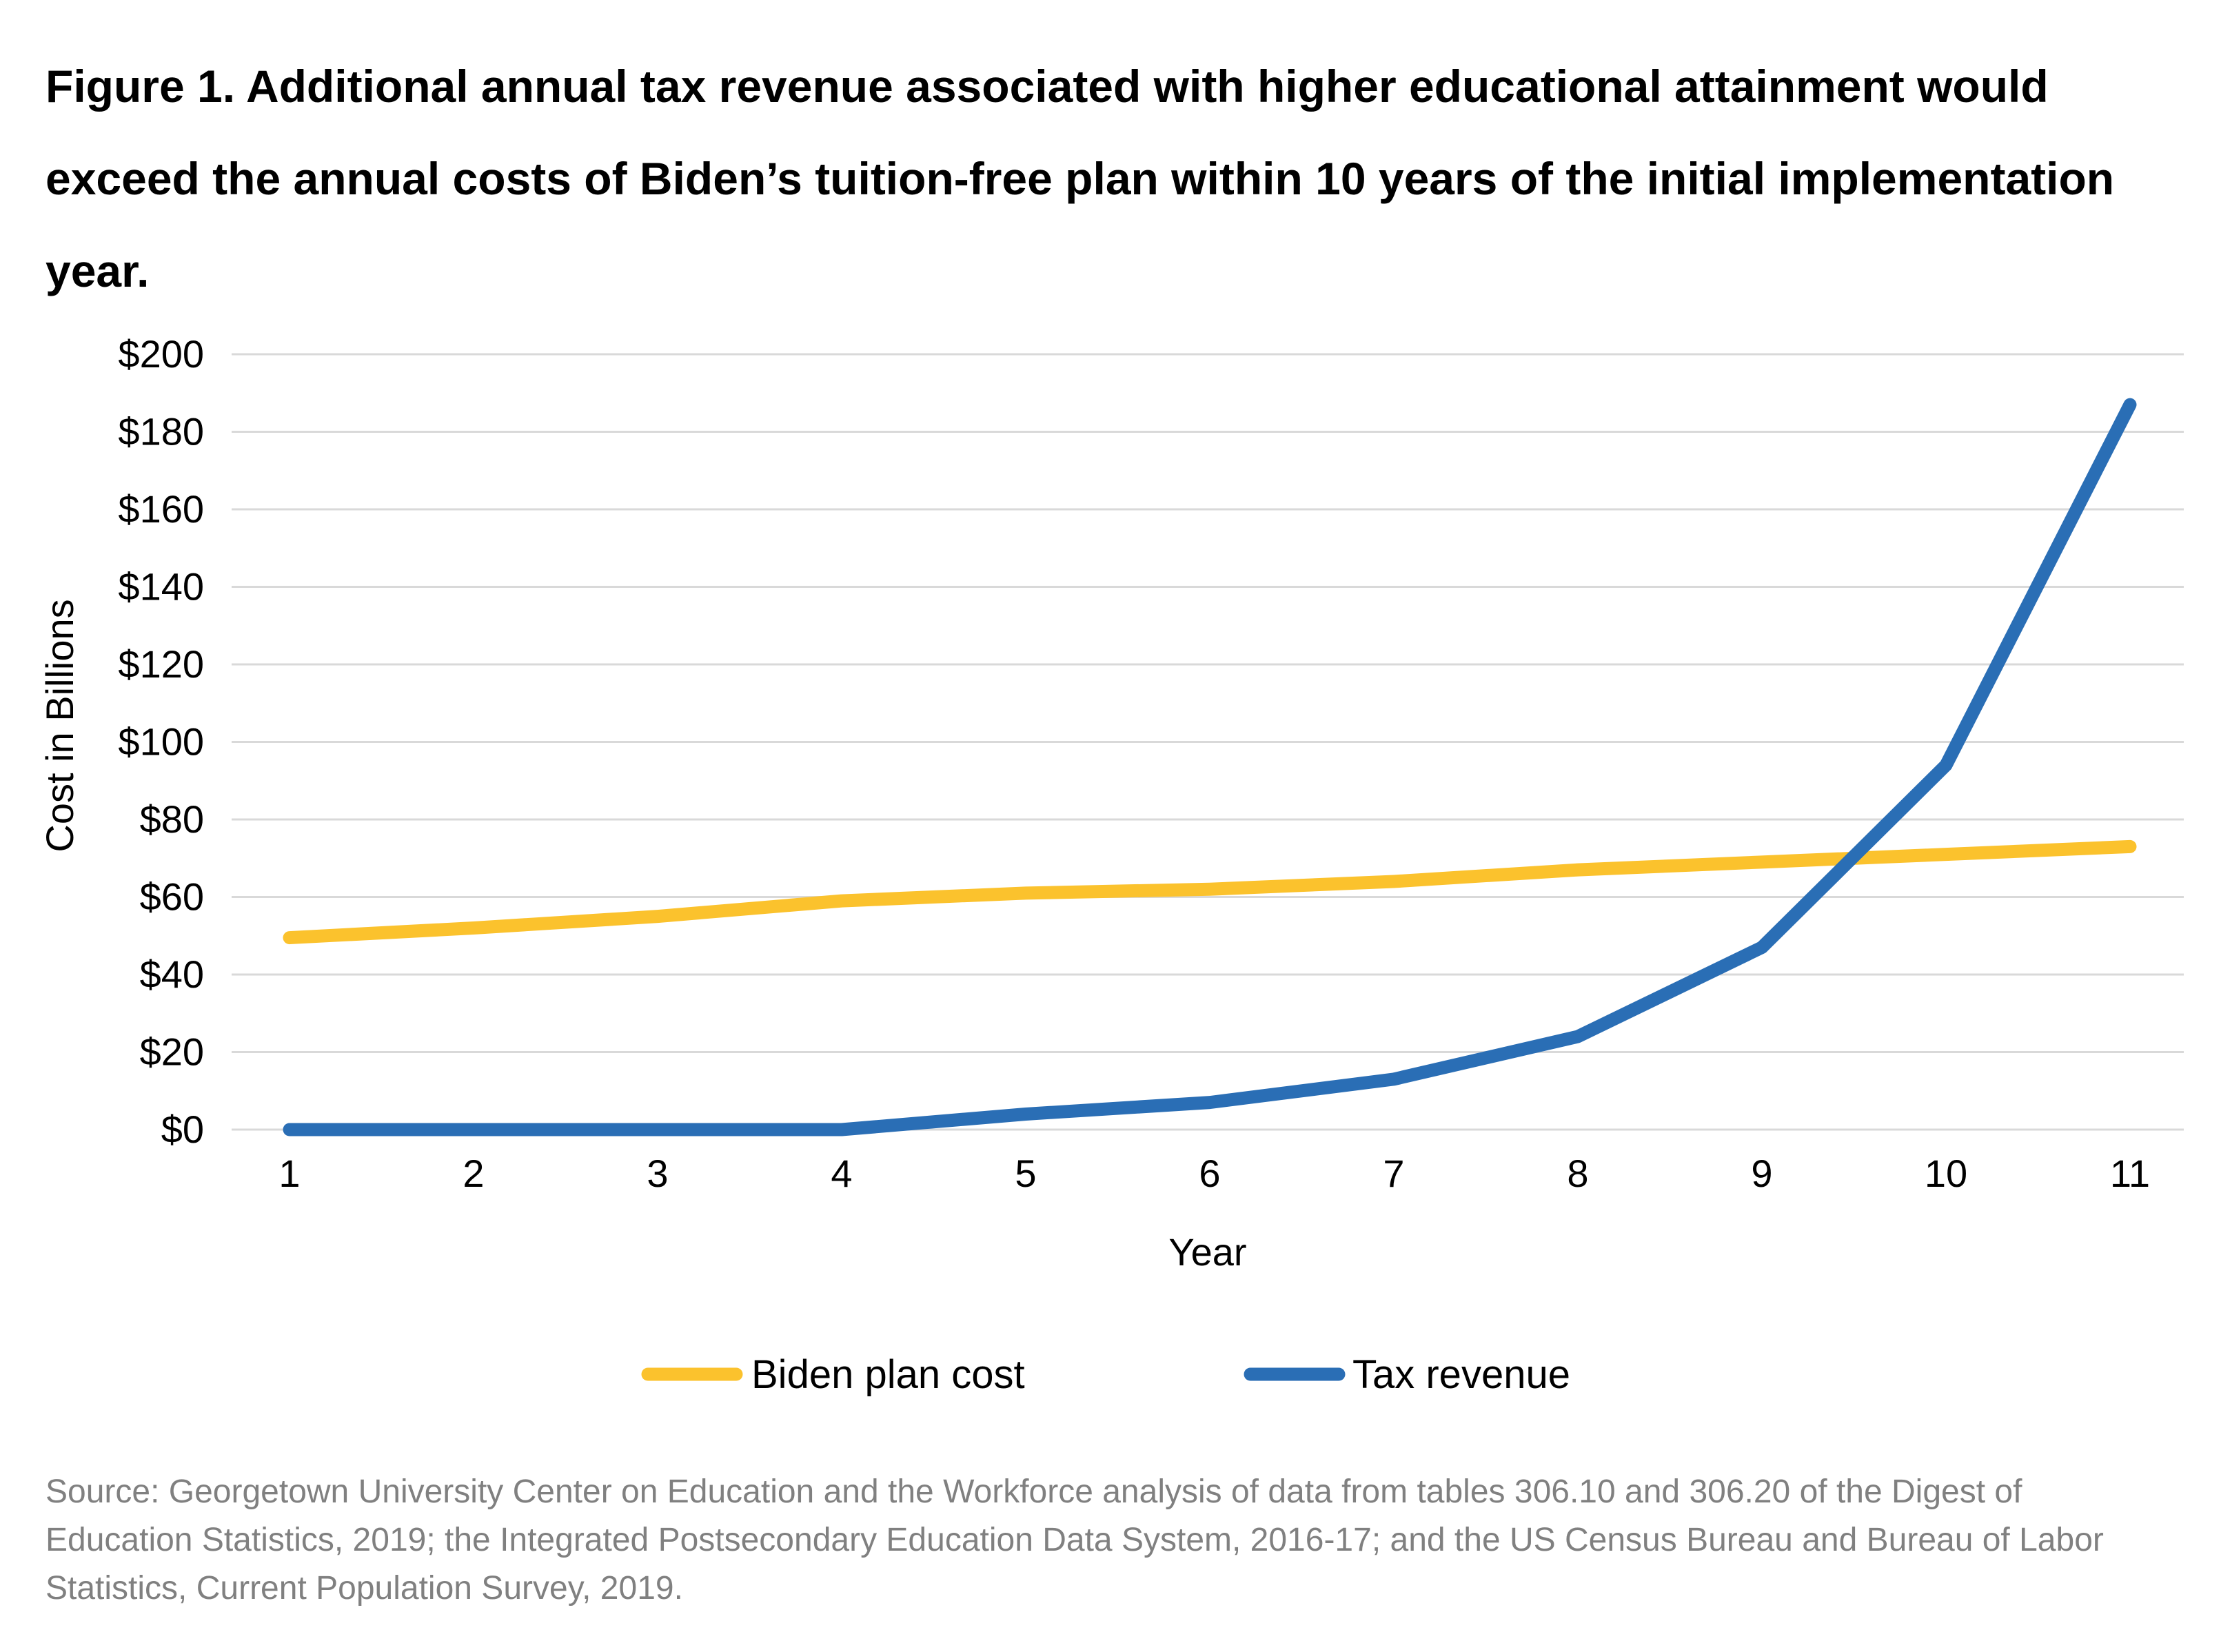  I want to click on x-tick-label: 2, so click(473, 1173).